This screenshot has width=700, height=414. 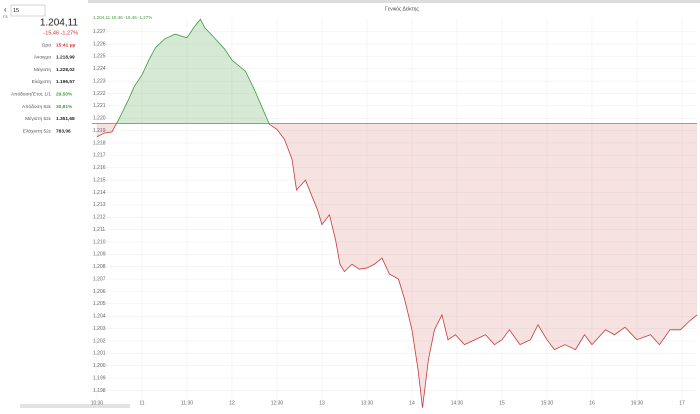 I want to click on stat-value: 1.196,57, so click(x=65, y=82).